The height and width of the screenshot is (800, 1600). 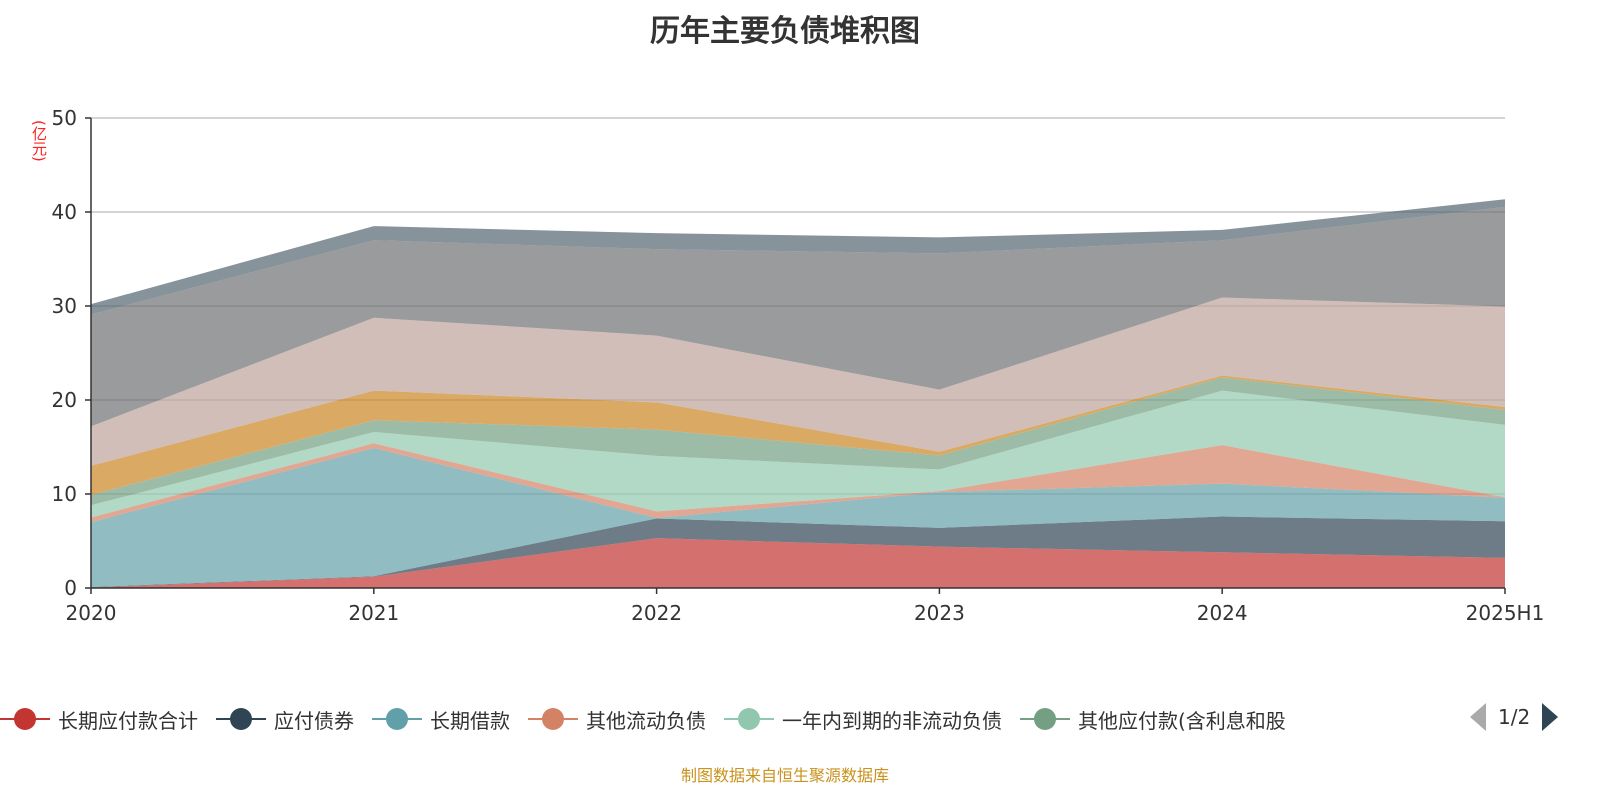 I want to click on y-axis-unit-label: (亿元), so click(x=39, y=141).